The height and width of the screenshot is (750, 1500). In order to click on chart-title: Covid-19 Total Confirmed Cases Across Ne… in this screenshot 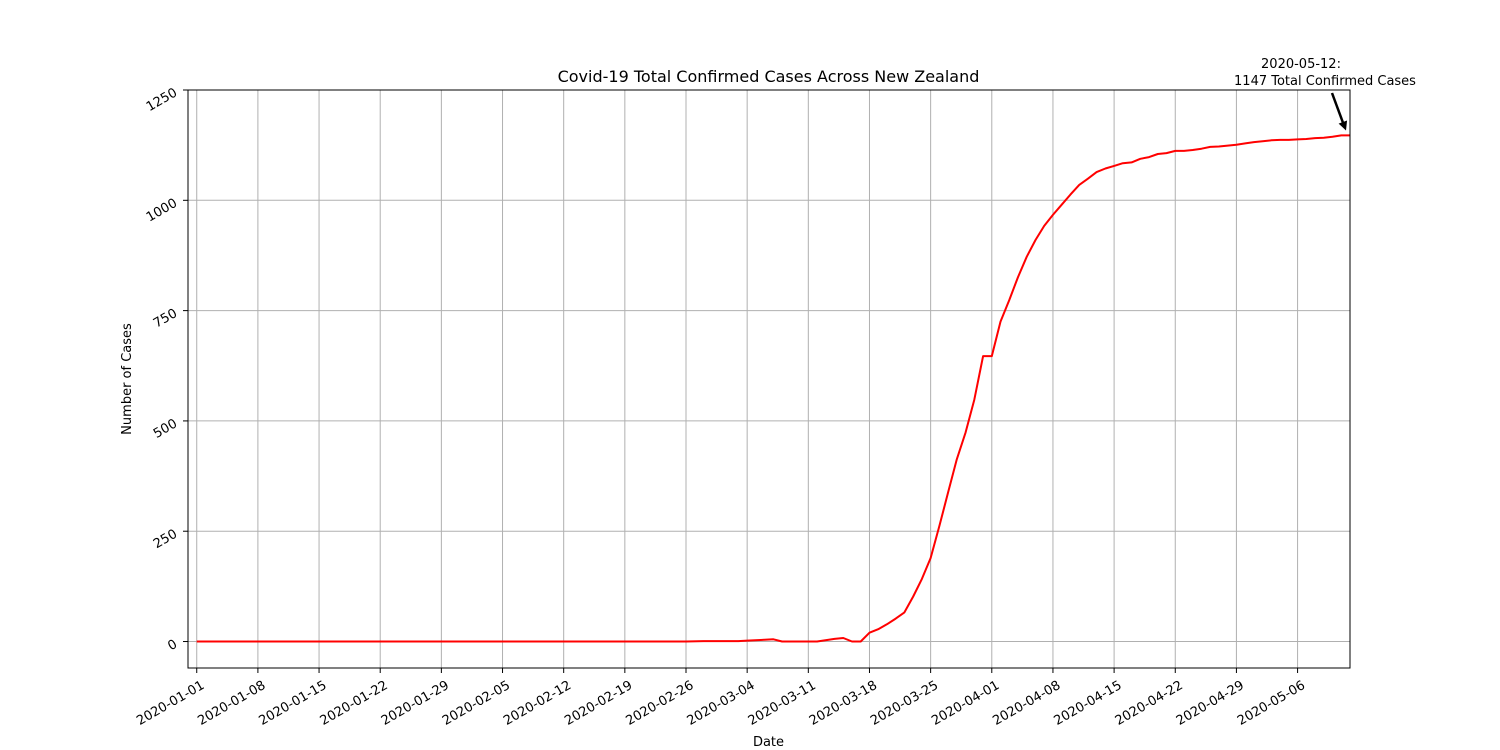, I will do `click(769, 76)`.